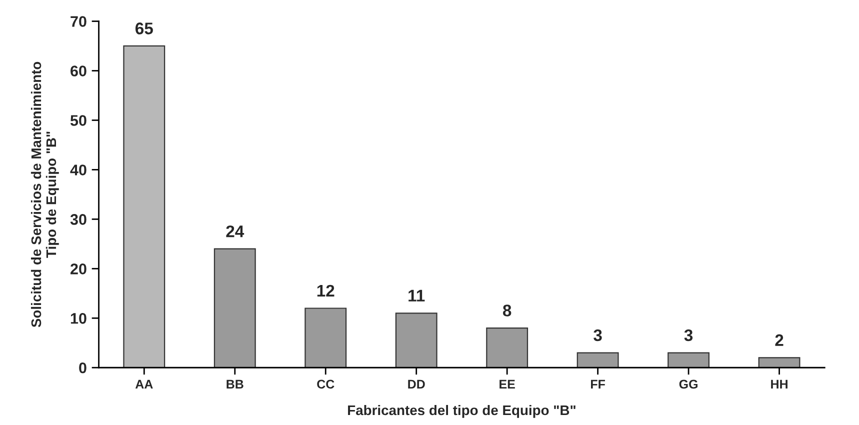  What do you see at coordinates (144, 28) in the screenshot?
I see `data-label: 65` at bounding box center [144, 28].